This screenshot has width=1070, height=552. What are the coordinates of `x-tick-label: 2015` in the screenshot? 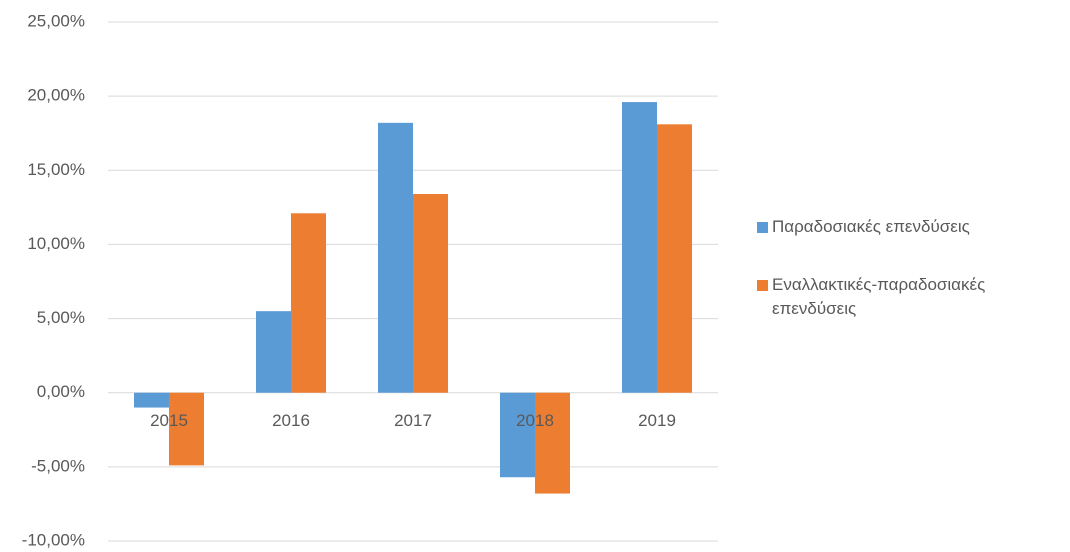 It's located at (169, 420).